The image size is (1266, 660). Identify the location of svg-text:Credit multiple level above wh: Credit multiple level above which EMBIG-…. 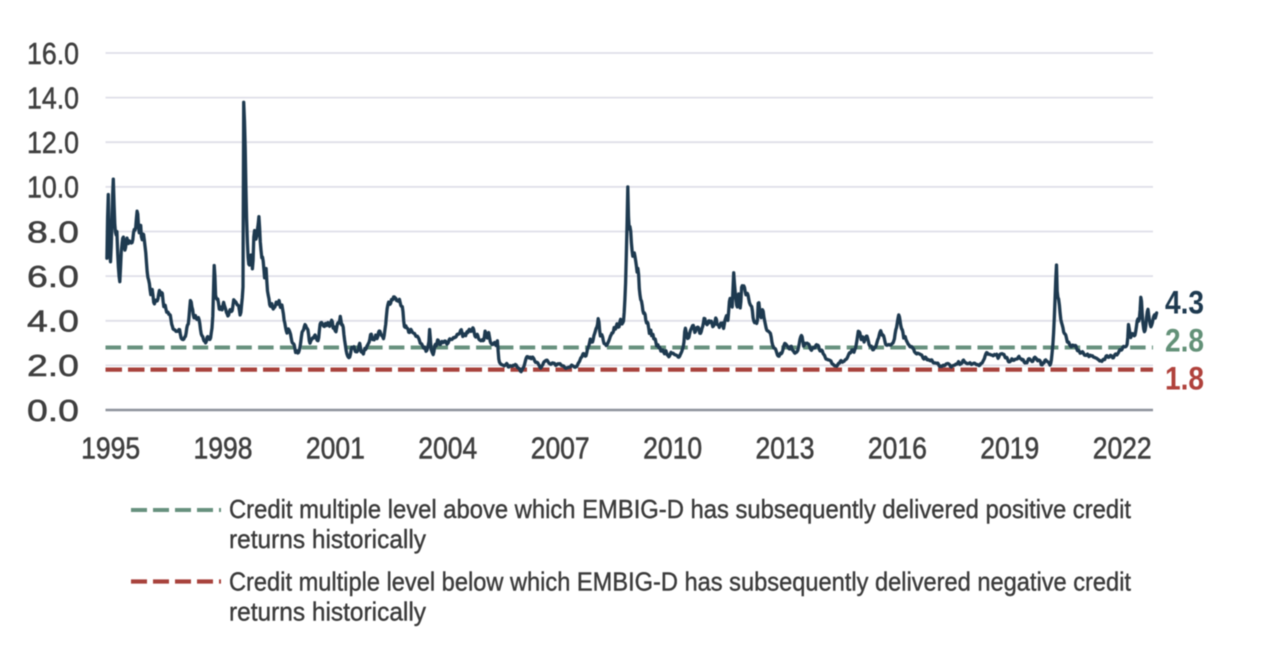
(680, 509).